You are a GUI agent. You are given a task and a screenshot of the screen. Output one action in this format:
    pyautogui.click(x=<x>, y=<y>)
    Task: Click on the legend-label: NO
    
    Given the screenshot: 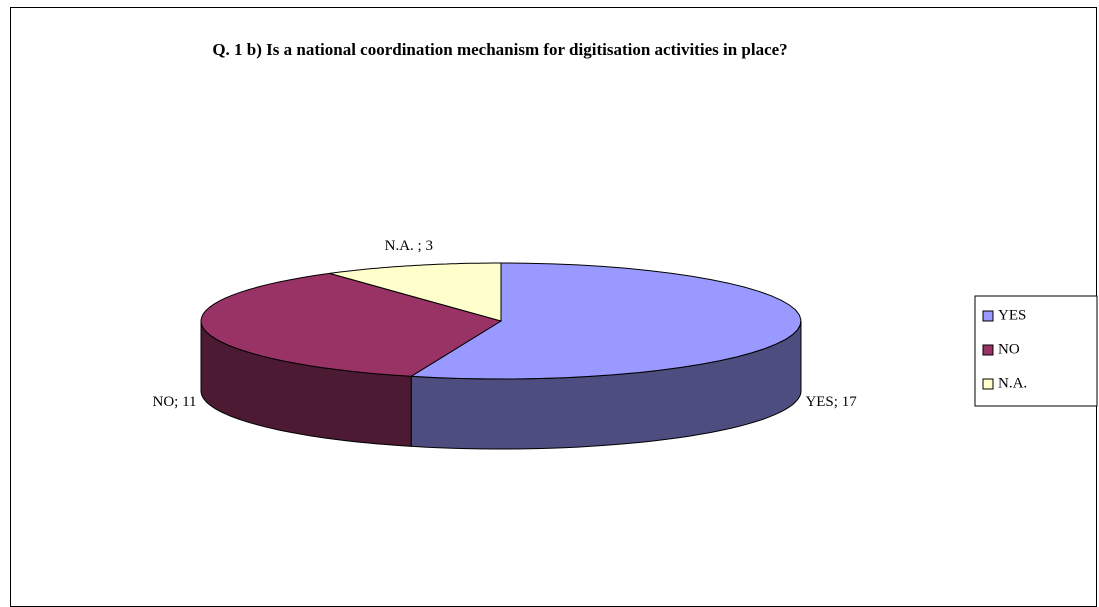 What is the action you would take?
    pyautogui.click(x=1009, y=349)
    